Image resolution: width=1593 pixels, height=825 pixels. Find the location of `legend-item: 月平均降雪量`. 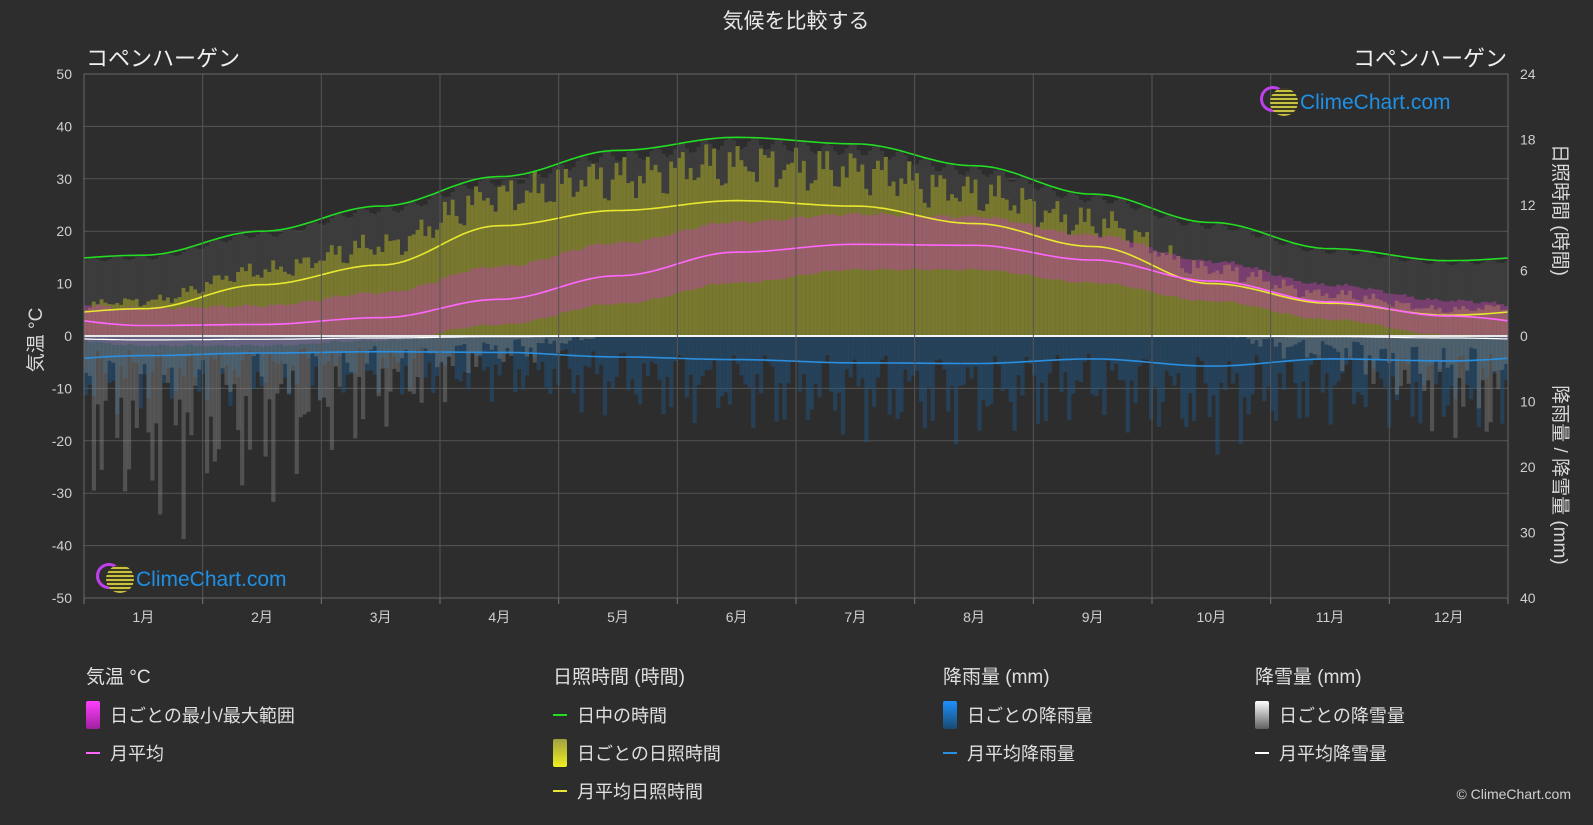

legend-item: 月平均降雪量 is located at coordinates (1330, 753).